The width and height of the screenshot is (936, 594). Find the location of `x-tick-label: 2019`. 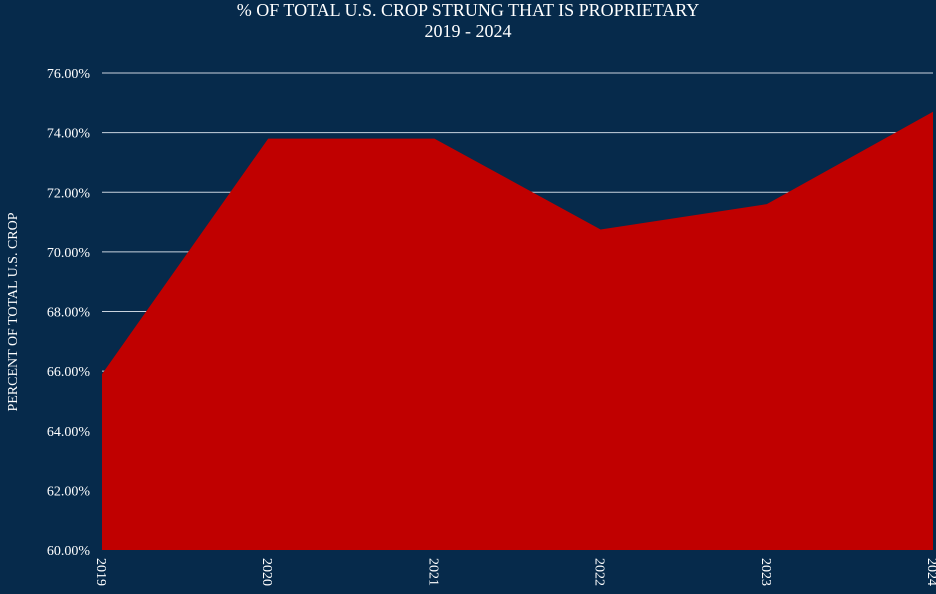

x-tick-label: 2019 is located at coordinates (100, 572).